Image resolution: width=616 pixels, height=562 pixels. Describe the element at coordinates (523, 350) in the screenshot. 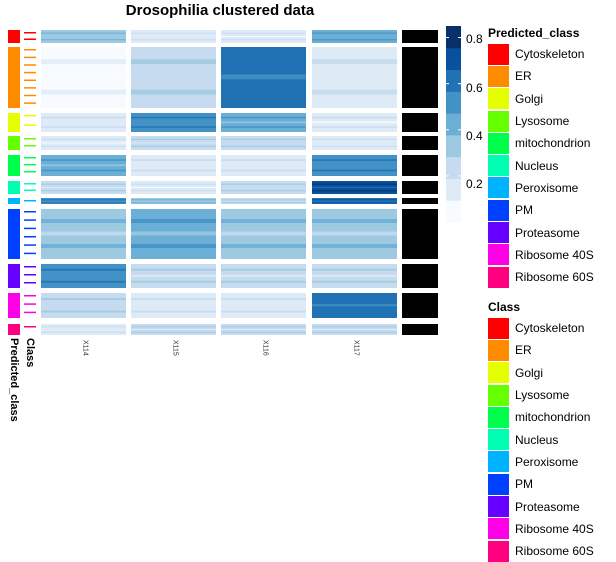

I see `legend-label: ER` at that location.